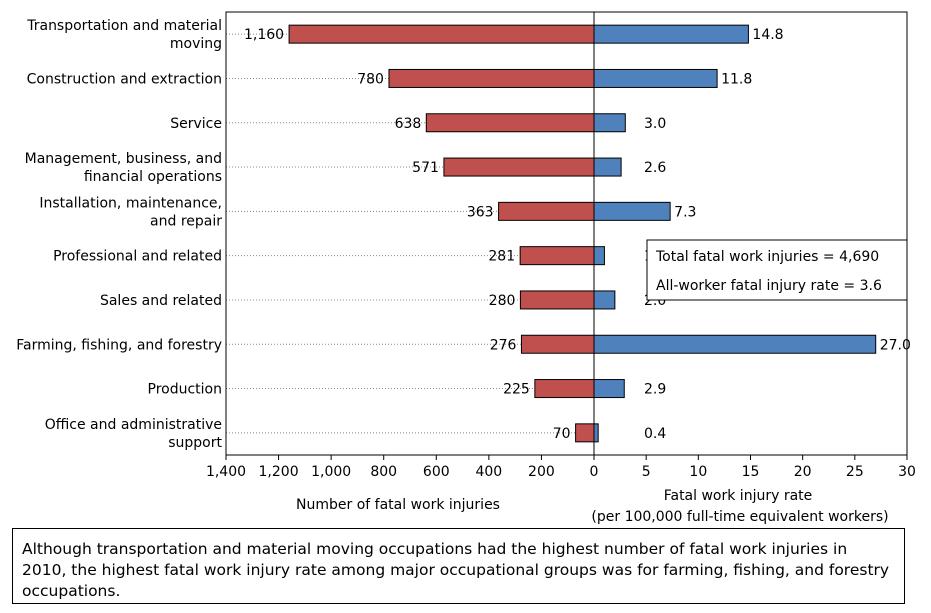  What do you see at coordinates (123, 159) in the screenshot?
I see `category-label: Management, business, and` at bounding box center [123, 159].